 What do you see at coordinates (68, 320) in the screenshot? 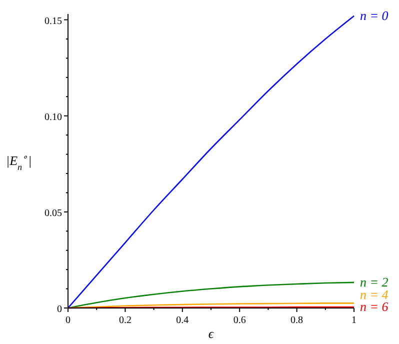
I see `x-tick-label: 0` at bounding box center [68, 320].